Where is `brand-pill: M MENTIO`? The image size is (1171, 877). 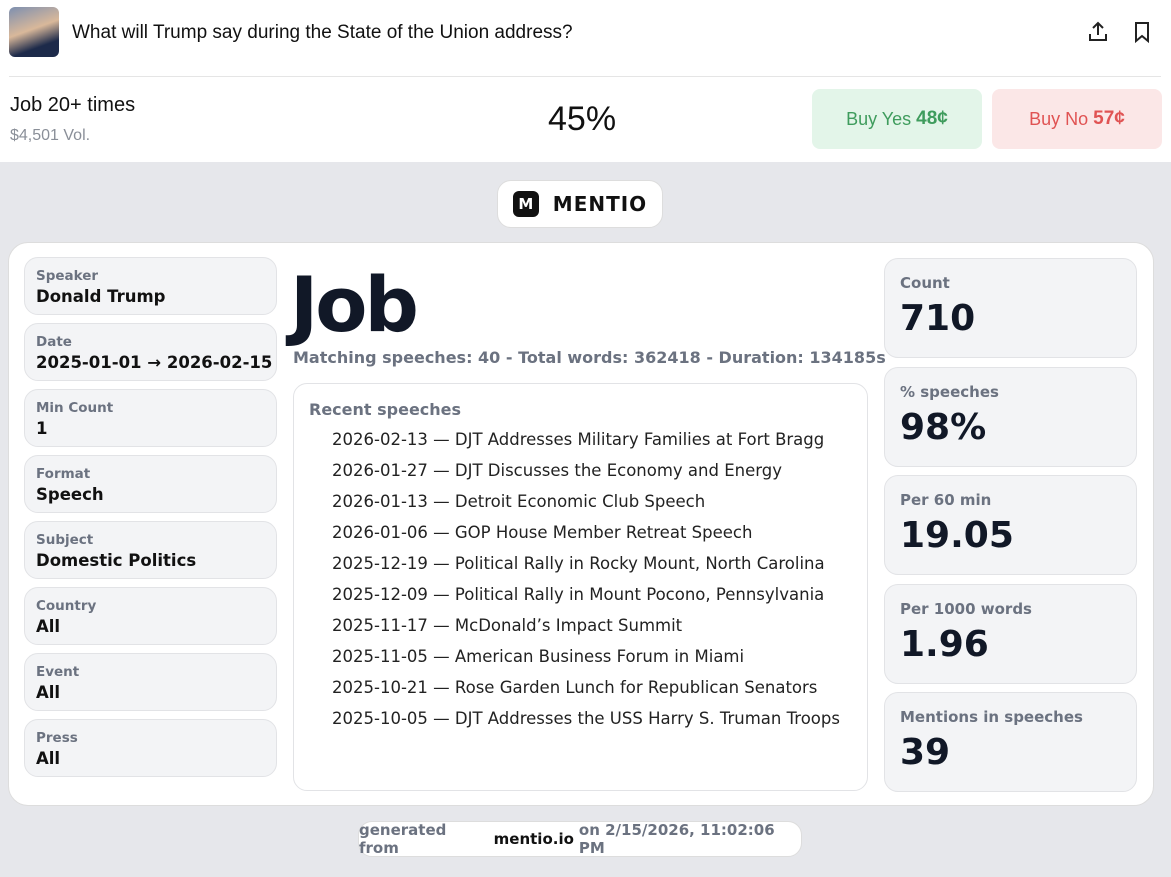 brand-pill: M MENTIO is located at coordinates (580, 204).